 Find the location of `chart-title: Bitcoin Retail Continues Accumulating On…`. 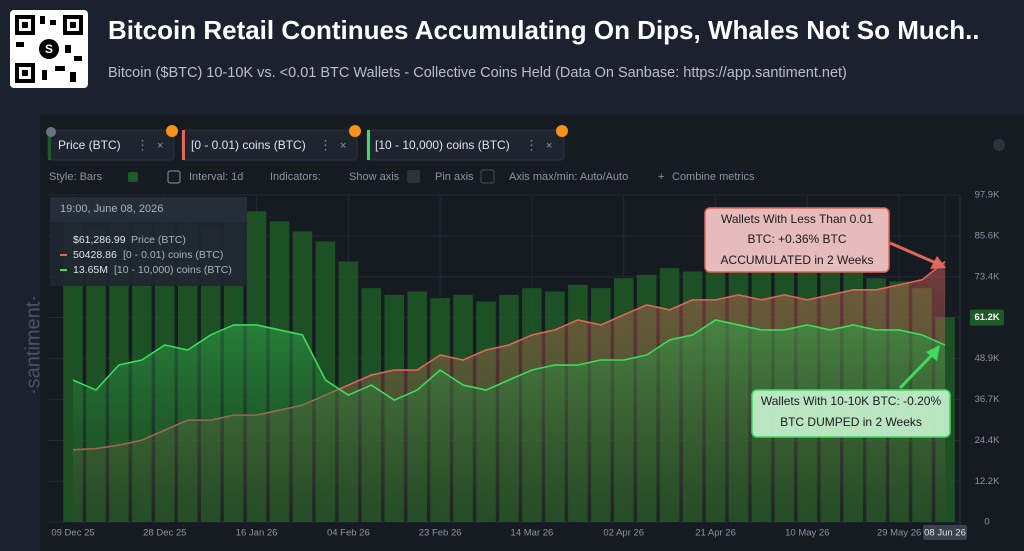

chart-title: Bitcoin Retail Continues Accumulating On… is located at coordinates (544, 30).